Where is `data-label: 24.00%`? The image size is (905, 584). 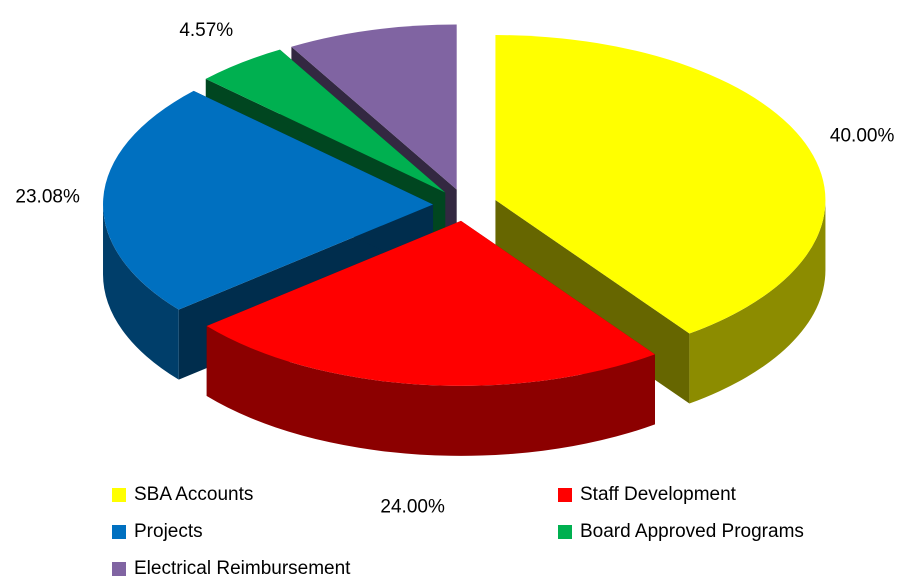
data-label: 24.00% is located at coordinates (412, 506).